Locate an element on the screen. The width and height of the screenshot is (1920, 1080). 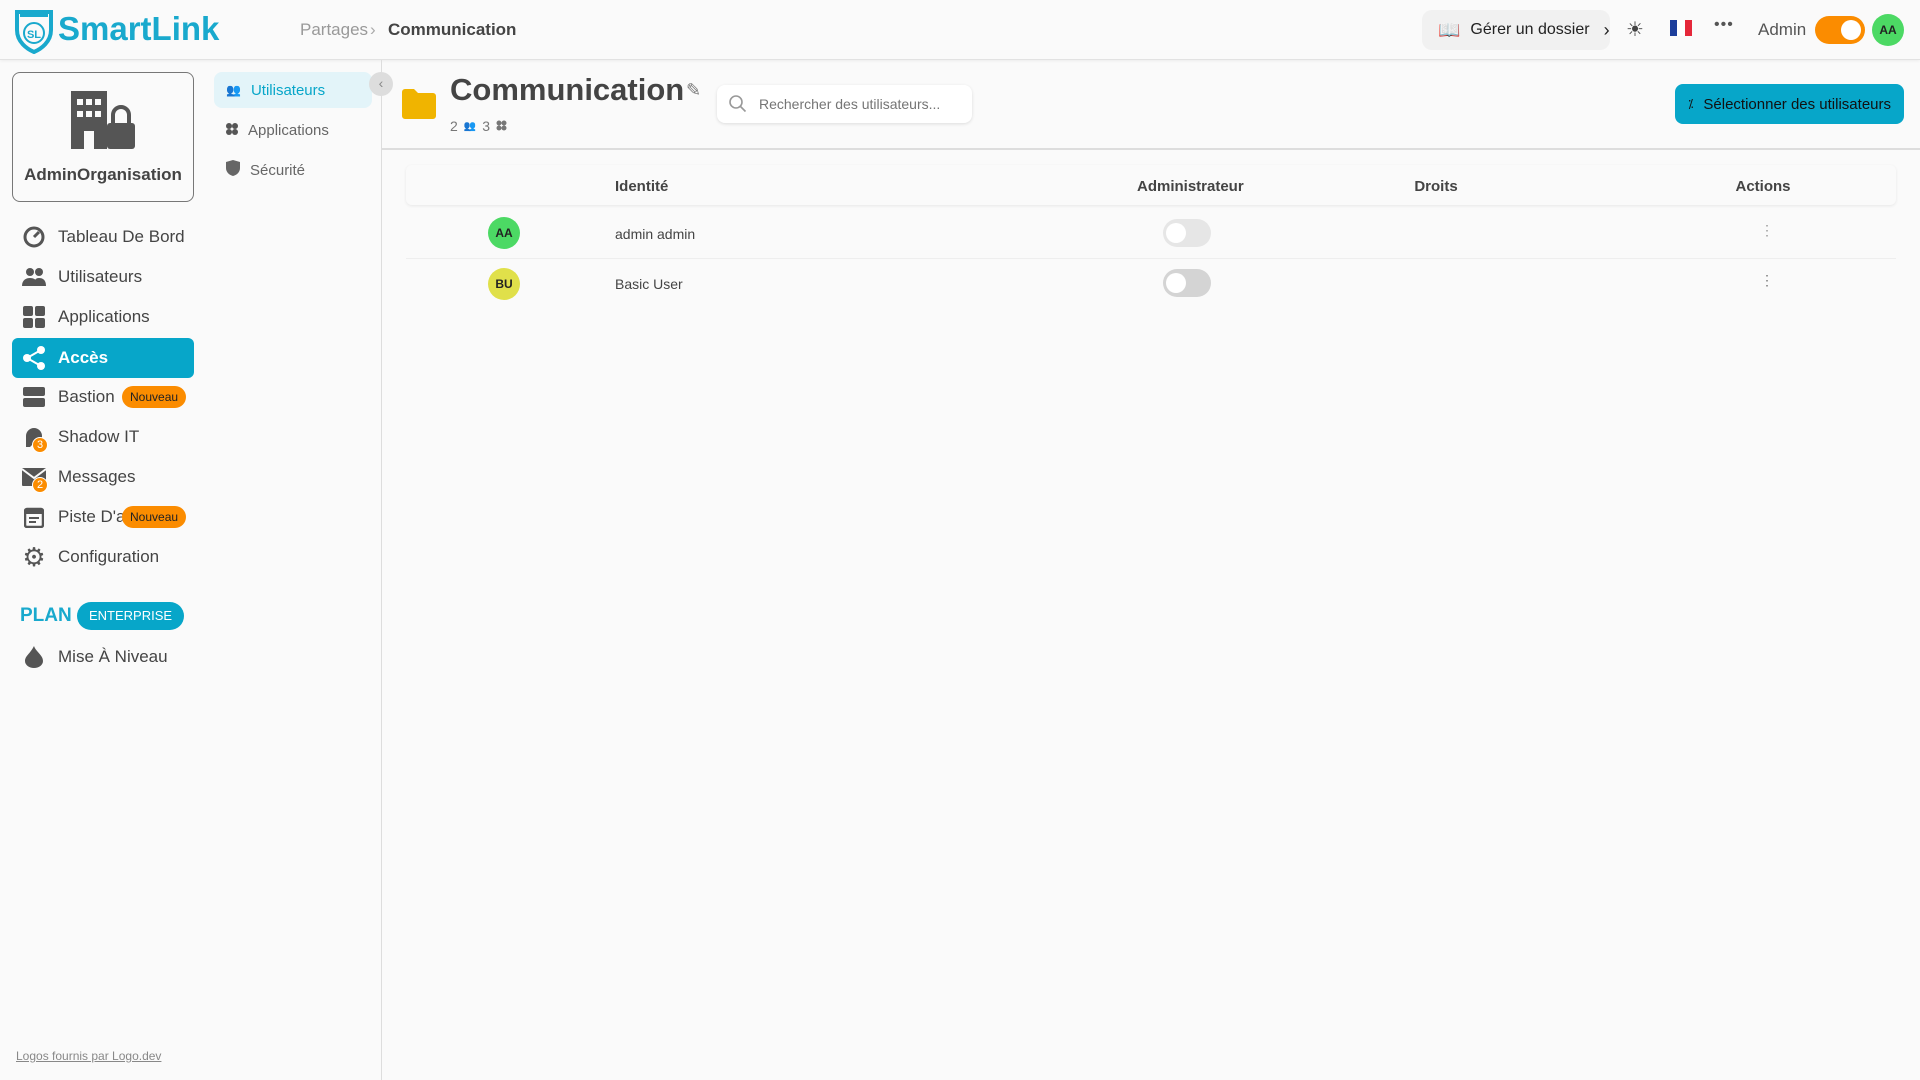
row-avatar: BU is located at coordinates (504, 284).